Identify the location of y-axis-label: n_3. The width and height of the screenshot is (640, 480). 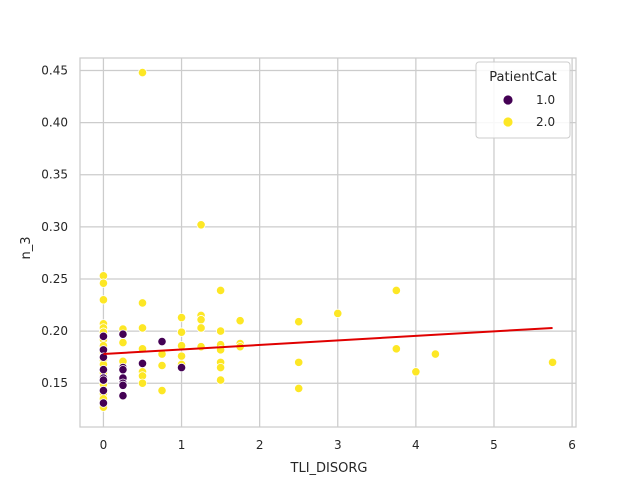
(26, 247).